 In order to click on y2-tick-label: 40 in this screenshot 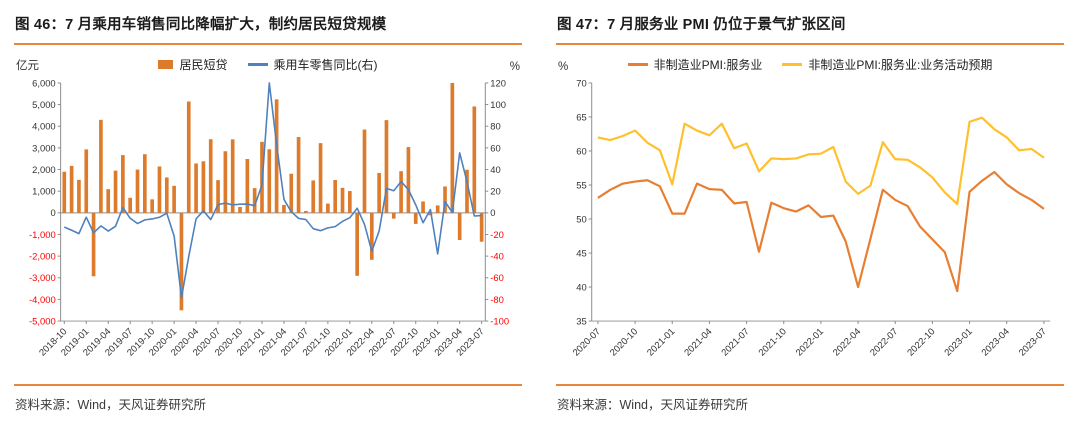, I will do `click(495, 169)`.